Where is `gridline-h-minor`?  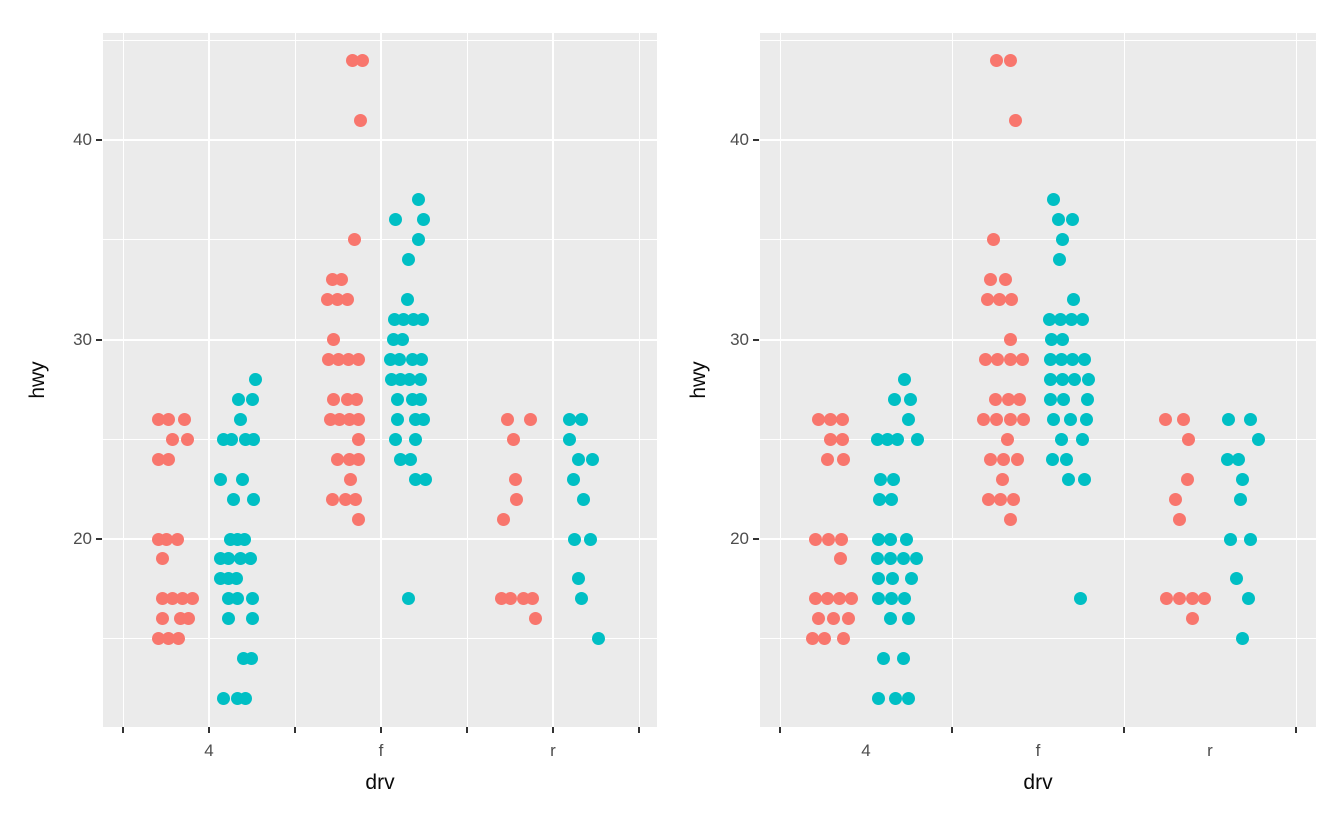 gridline-h-minor is located at coordinates (1038, 639).